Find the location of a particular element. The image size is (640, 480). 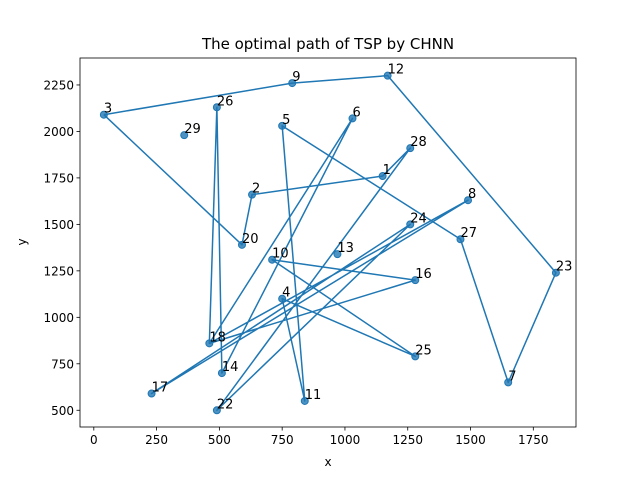

city-label-1: 1 is located at coordinates (387, 170).